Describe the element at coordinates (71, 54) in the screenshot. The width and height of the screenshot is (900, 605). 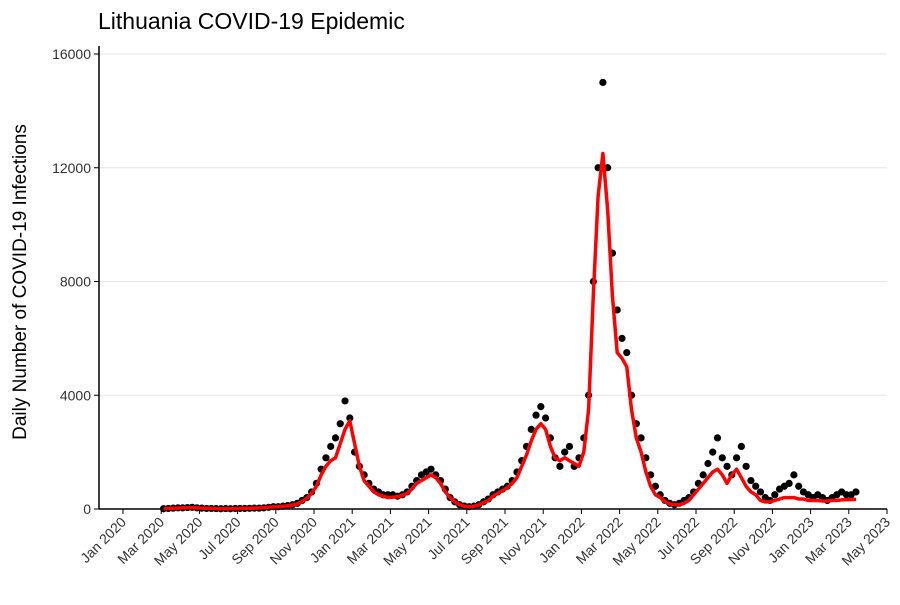
I see `y-tick-label: 16000` at that location.